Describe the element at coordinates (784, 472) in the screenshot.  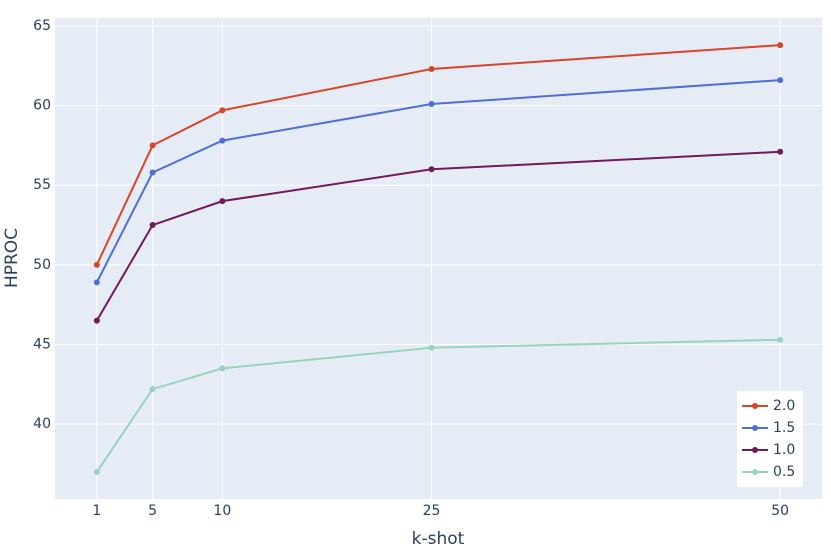
I see `legend-label: 0.5` at that location.